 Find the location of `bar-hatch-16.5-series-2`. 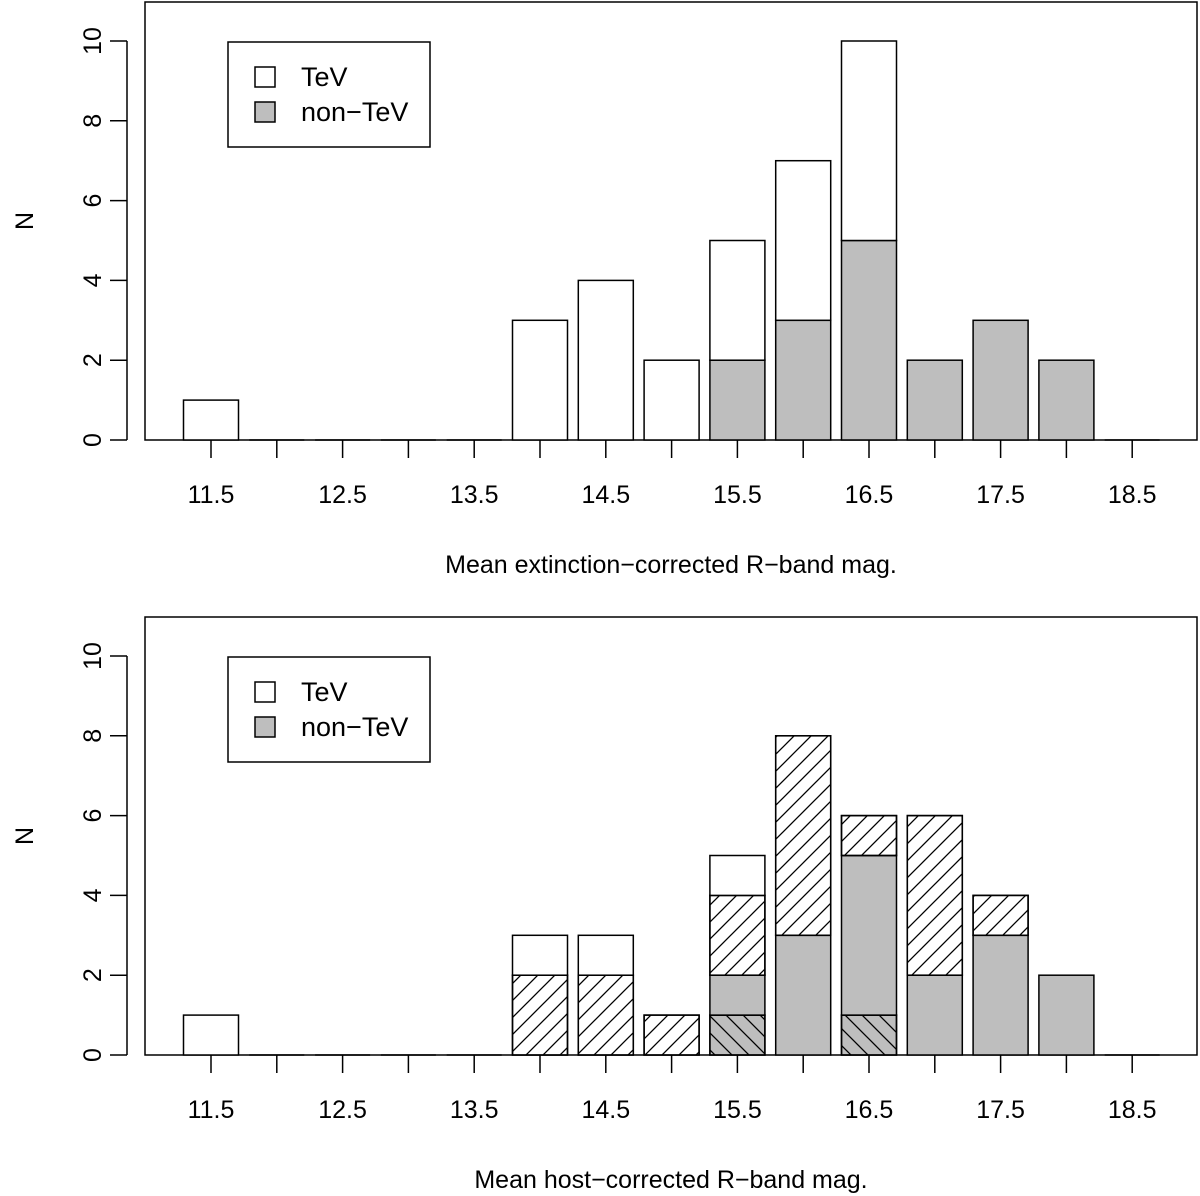

bar-hatch-16.5-series-2 is located at coordinates (869, 835).